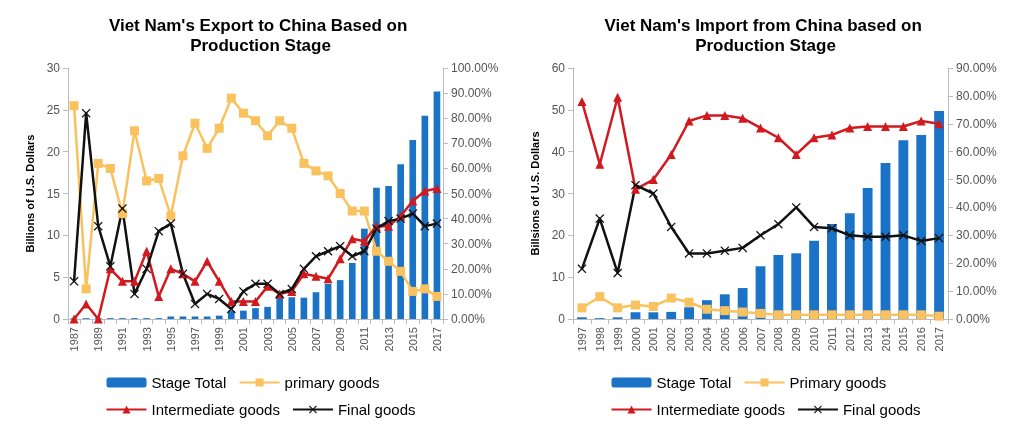 The image size is (1029, 432). What do you see at coordinates (558, 151) in the screenshot?
I see `y-tick-label: 40` at bounding box center [558, 151].